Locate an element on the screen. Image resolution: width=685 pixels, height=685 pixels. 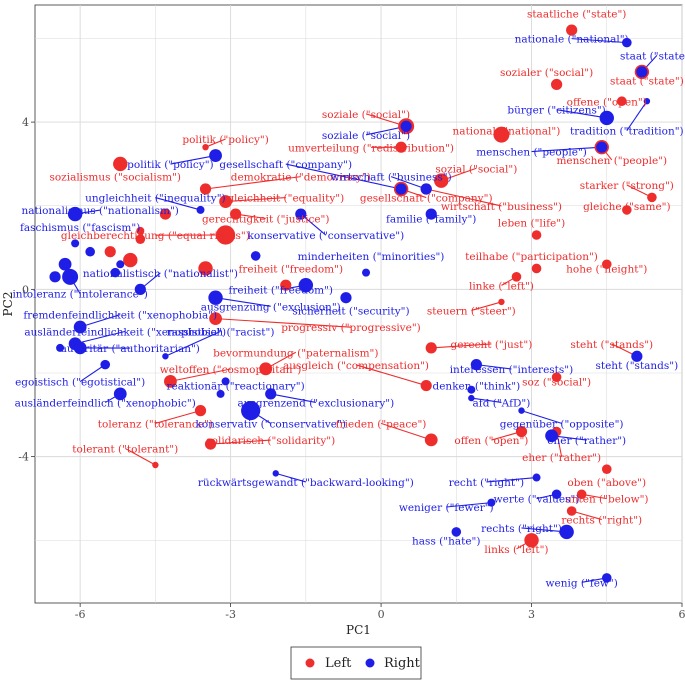
point-label-right: soziale ("social") is located at coordinates (366, 136).